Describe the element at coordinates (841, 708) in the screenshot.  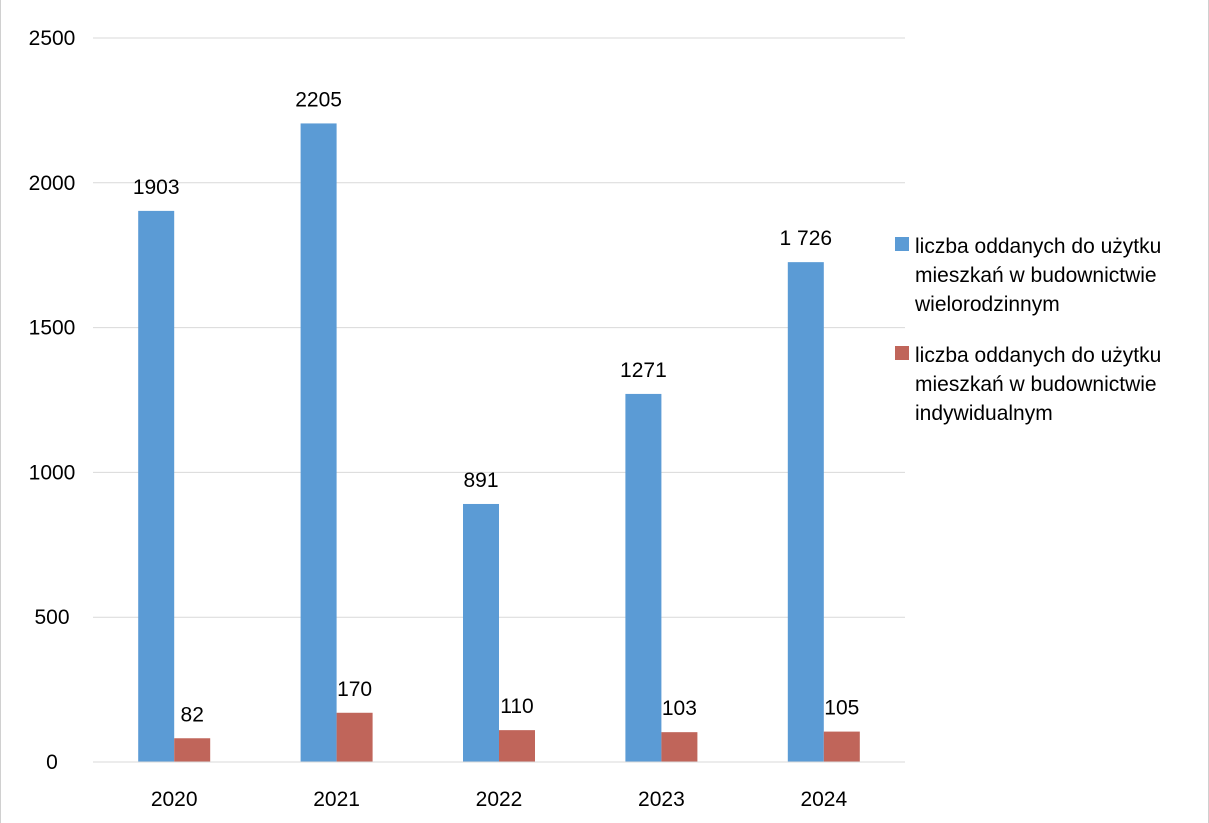
I see `data-label: 105` at that location.